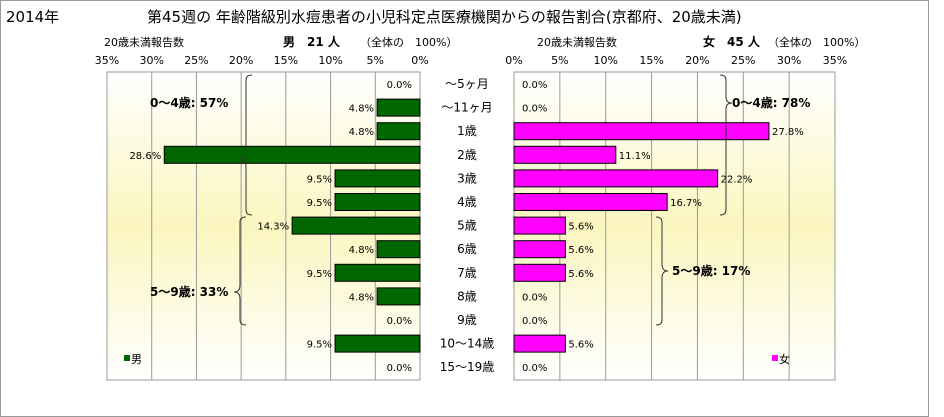 The height and width of the screenshot is (417, 944). Describe the element at coordinates (784, 359) in the screenshot. I see `female-legend-label: 女` at that location.